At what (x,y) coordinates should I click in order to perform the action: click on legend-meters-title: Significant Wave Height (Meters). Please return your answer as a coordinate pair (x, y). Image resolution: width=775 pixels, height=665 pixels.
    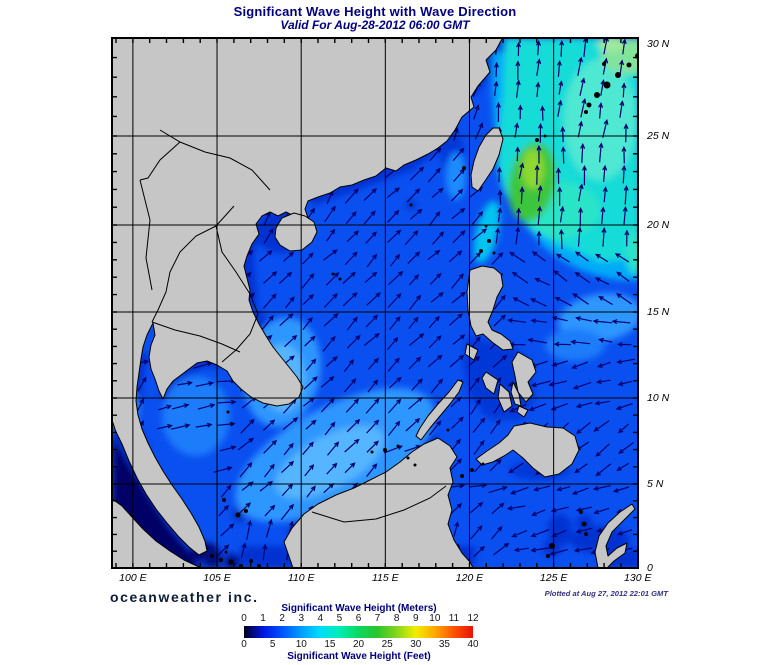
    Looking at the image, I should click on (359, 608).